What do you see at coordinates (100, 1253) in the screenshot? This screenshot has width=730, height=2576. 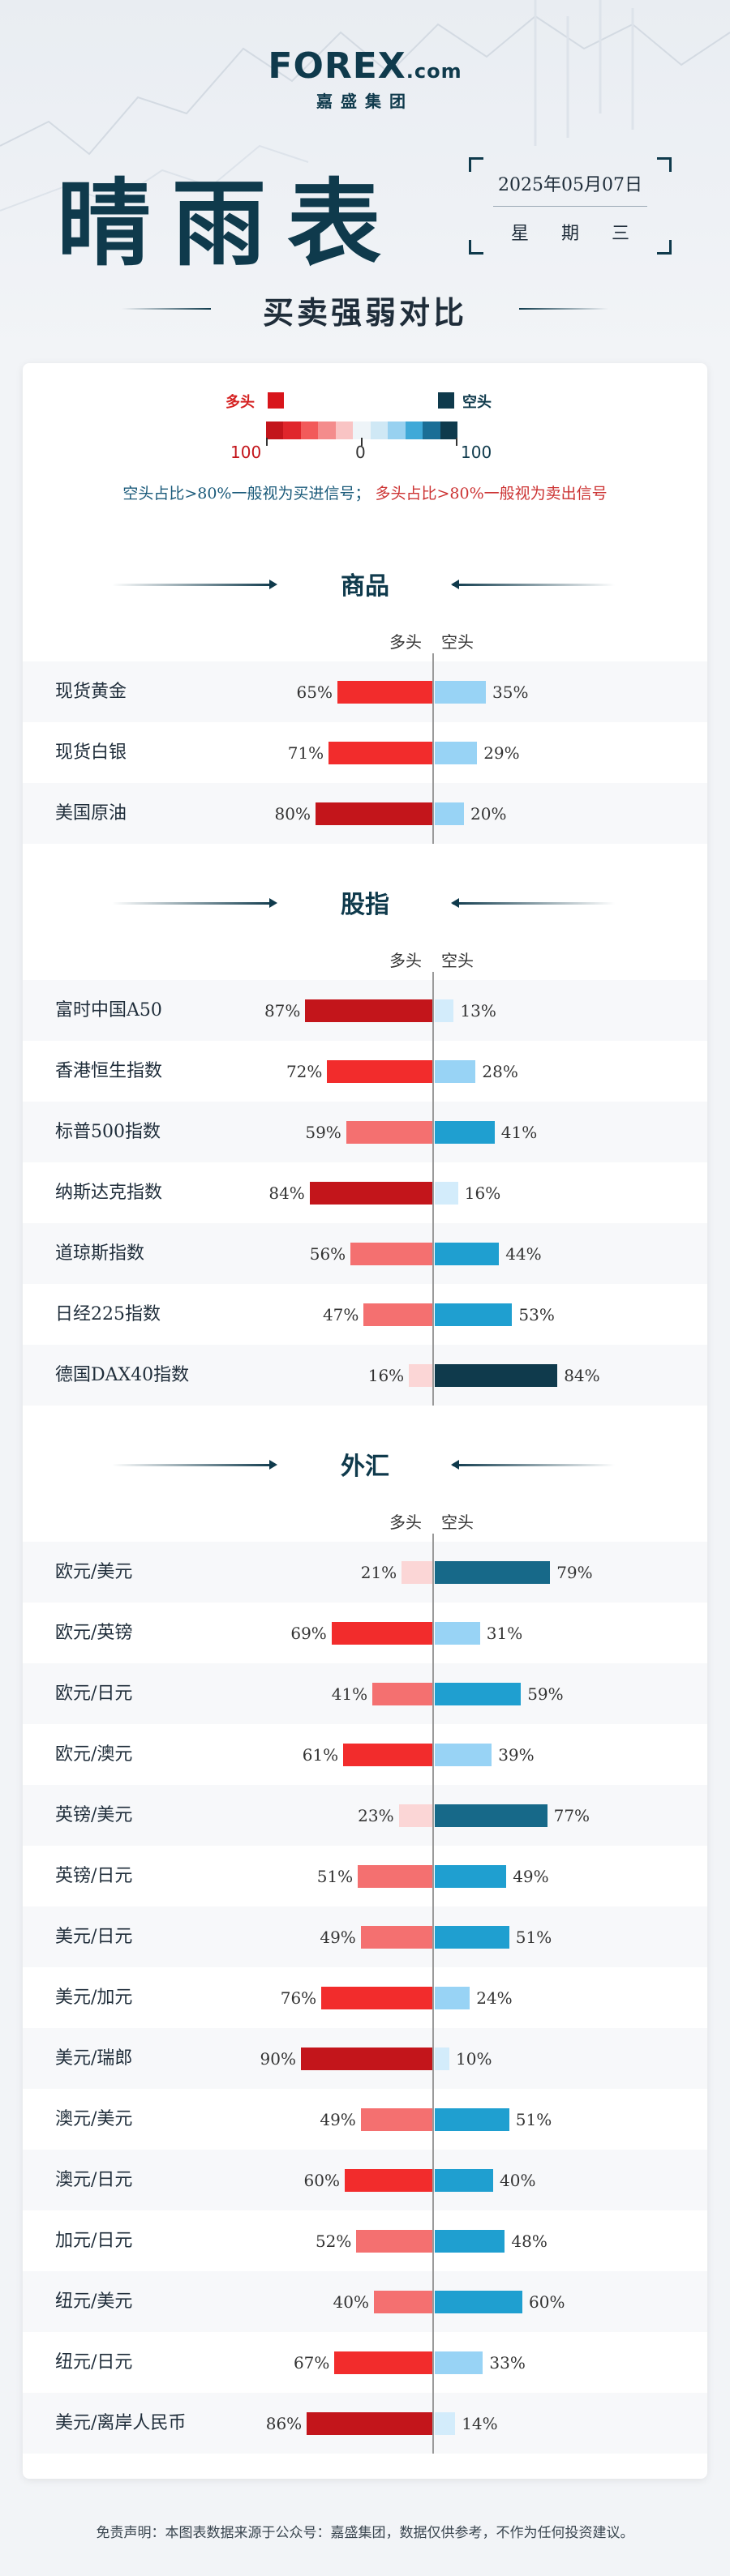 I see `instrument-name: 道琼斯指数` at bounding box center [100, 1253].